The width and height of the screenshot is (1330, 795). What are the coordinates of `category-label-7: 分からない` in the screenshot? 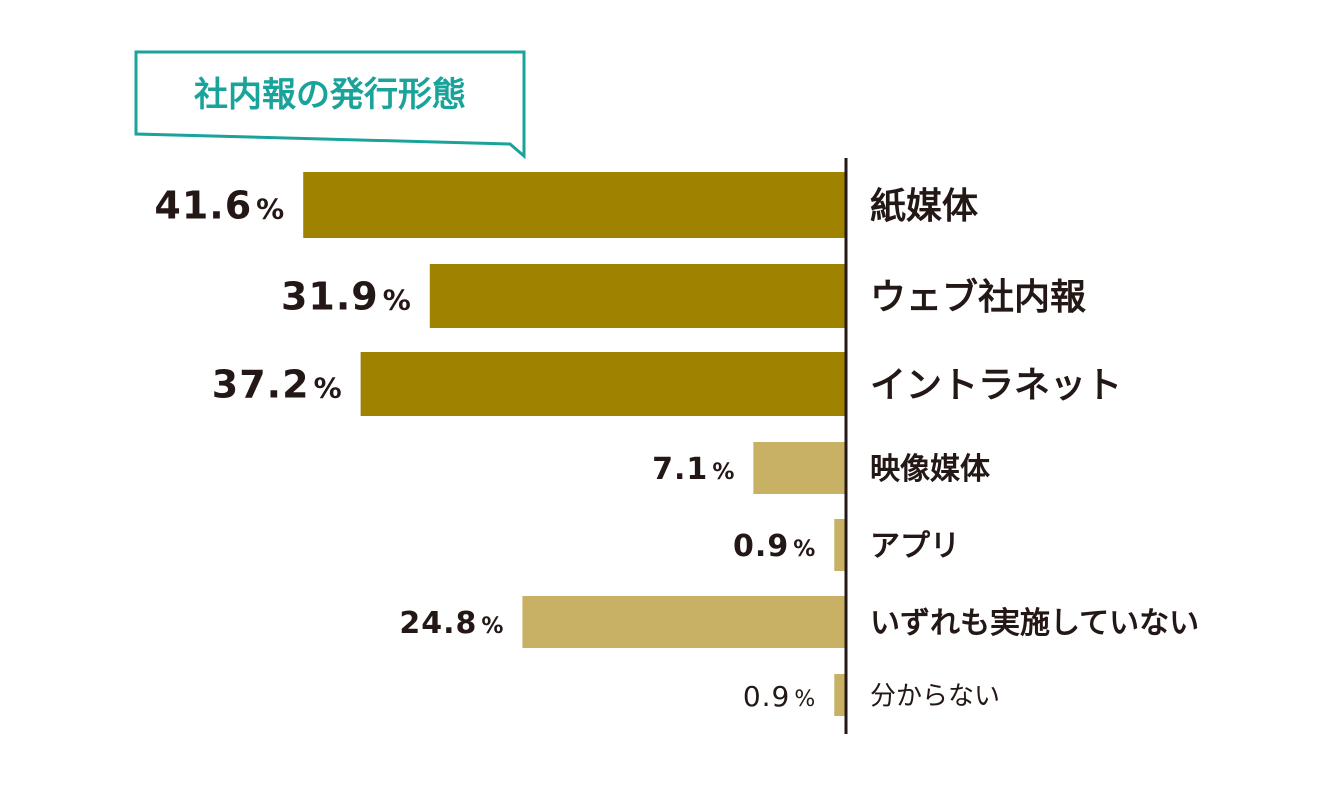 It's located at (935, 696).